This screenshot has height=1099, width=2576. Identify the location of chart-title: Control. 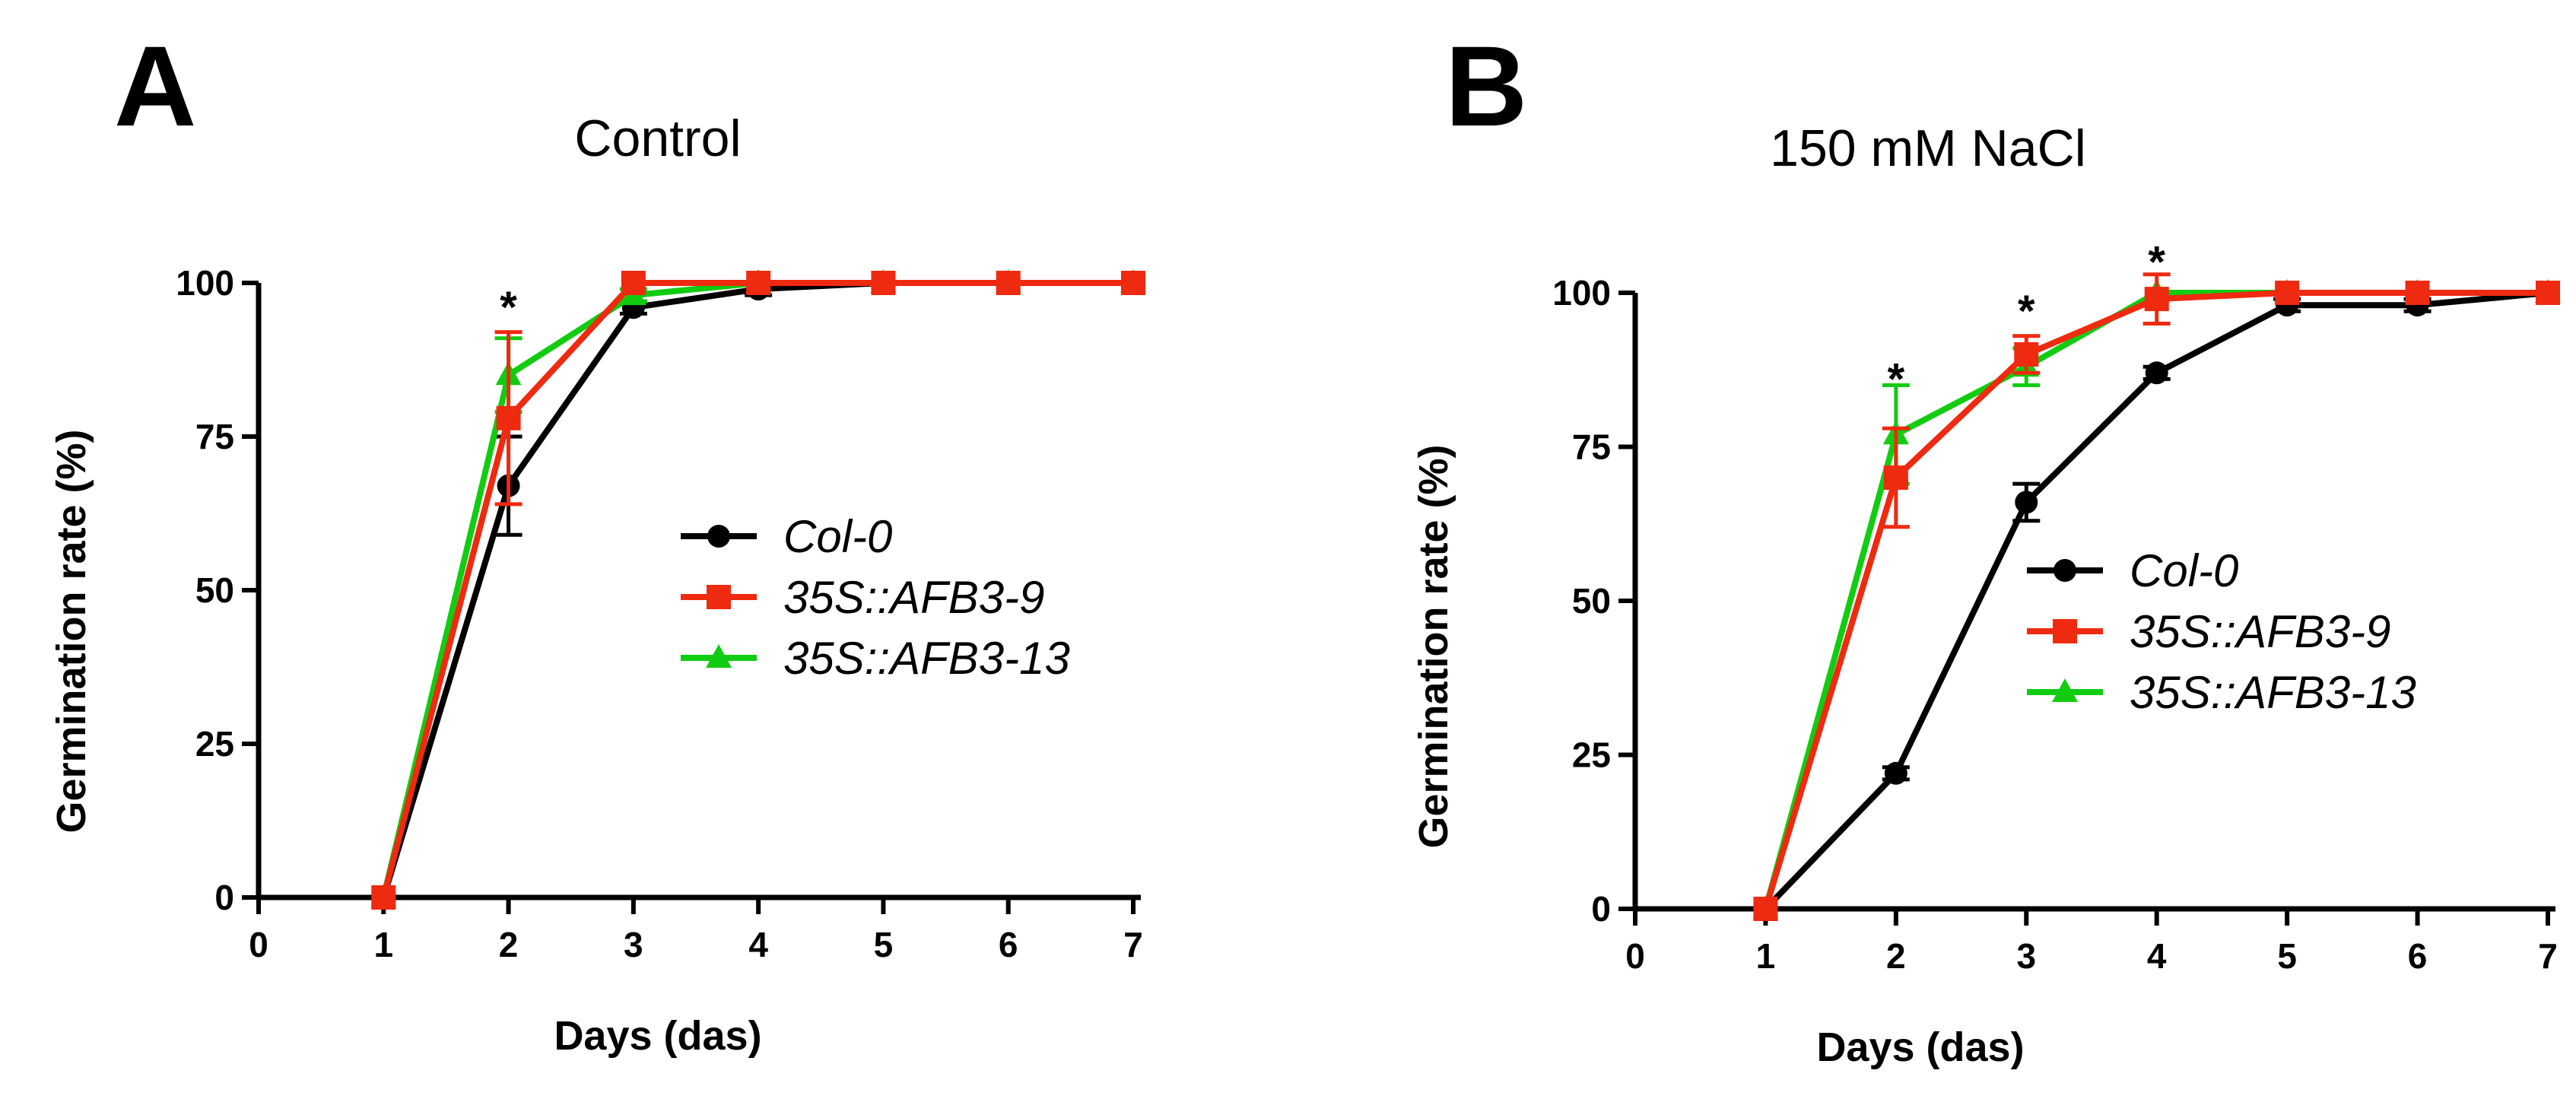
(657, 138).